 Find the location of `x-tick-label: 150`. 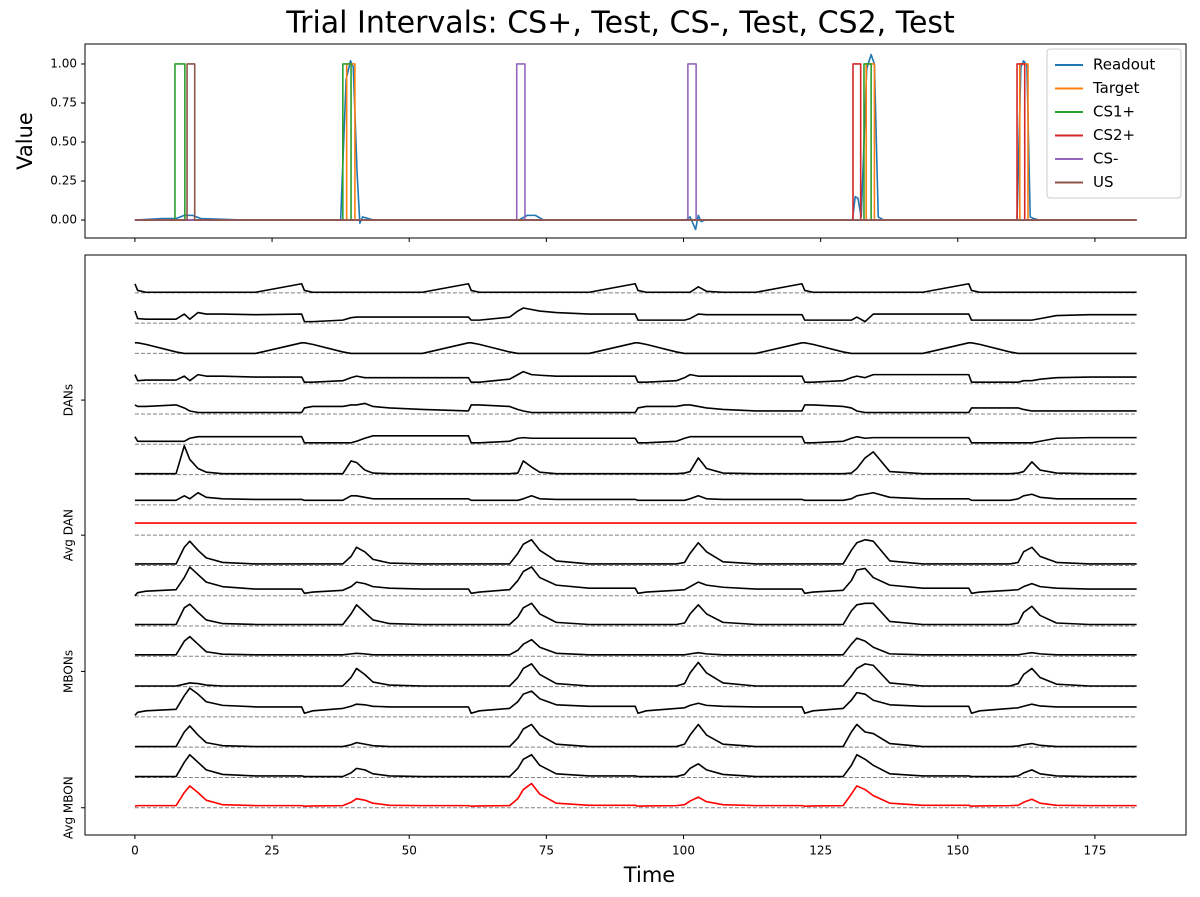

x-tick-label: 150 is located at coordinates (957, 851).